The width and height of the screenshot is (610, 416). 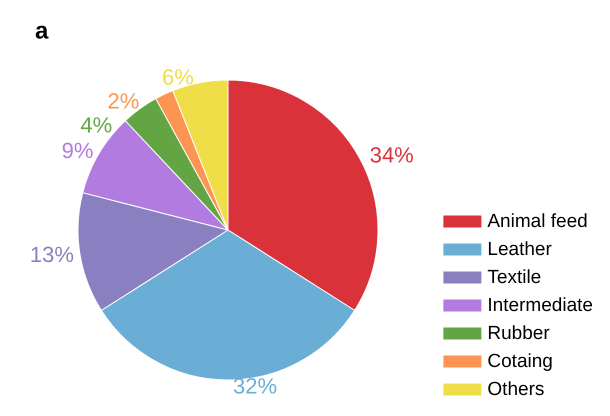 What do you see at coordinates (519, 249) in the screenshot?
I see `legend-label: Leather` at bounding box center [519, 249].